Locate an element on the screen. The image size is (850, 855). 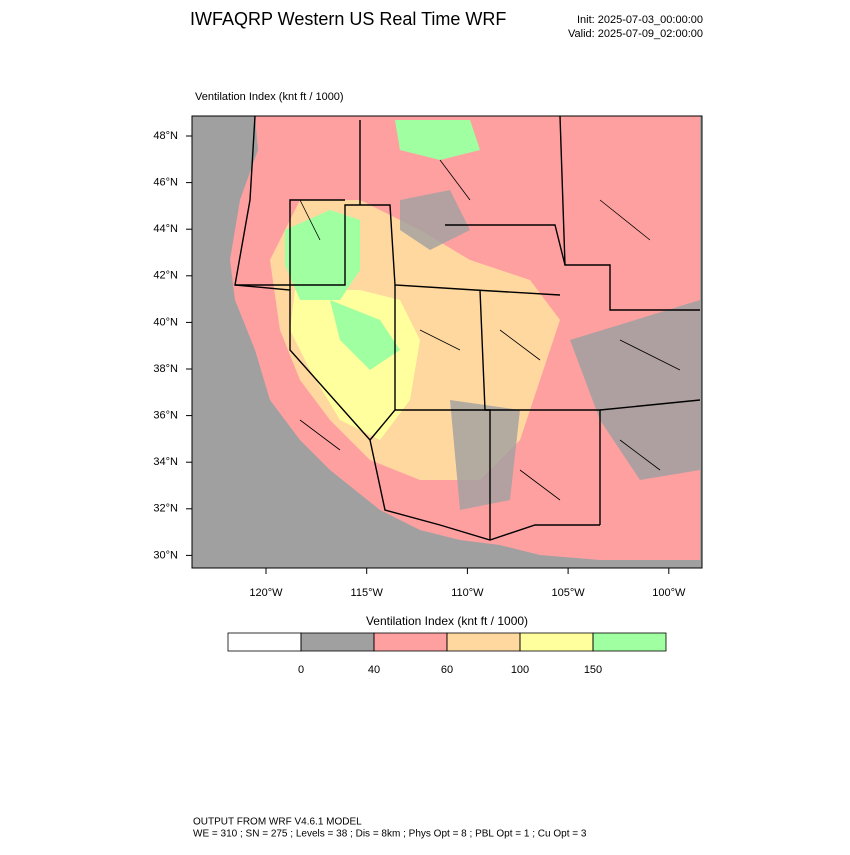
lat-label: 38°N is located at coordinates (165, 369).